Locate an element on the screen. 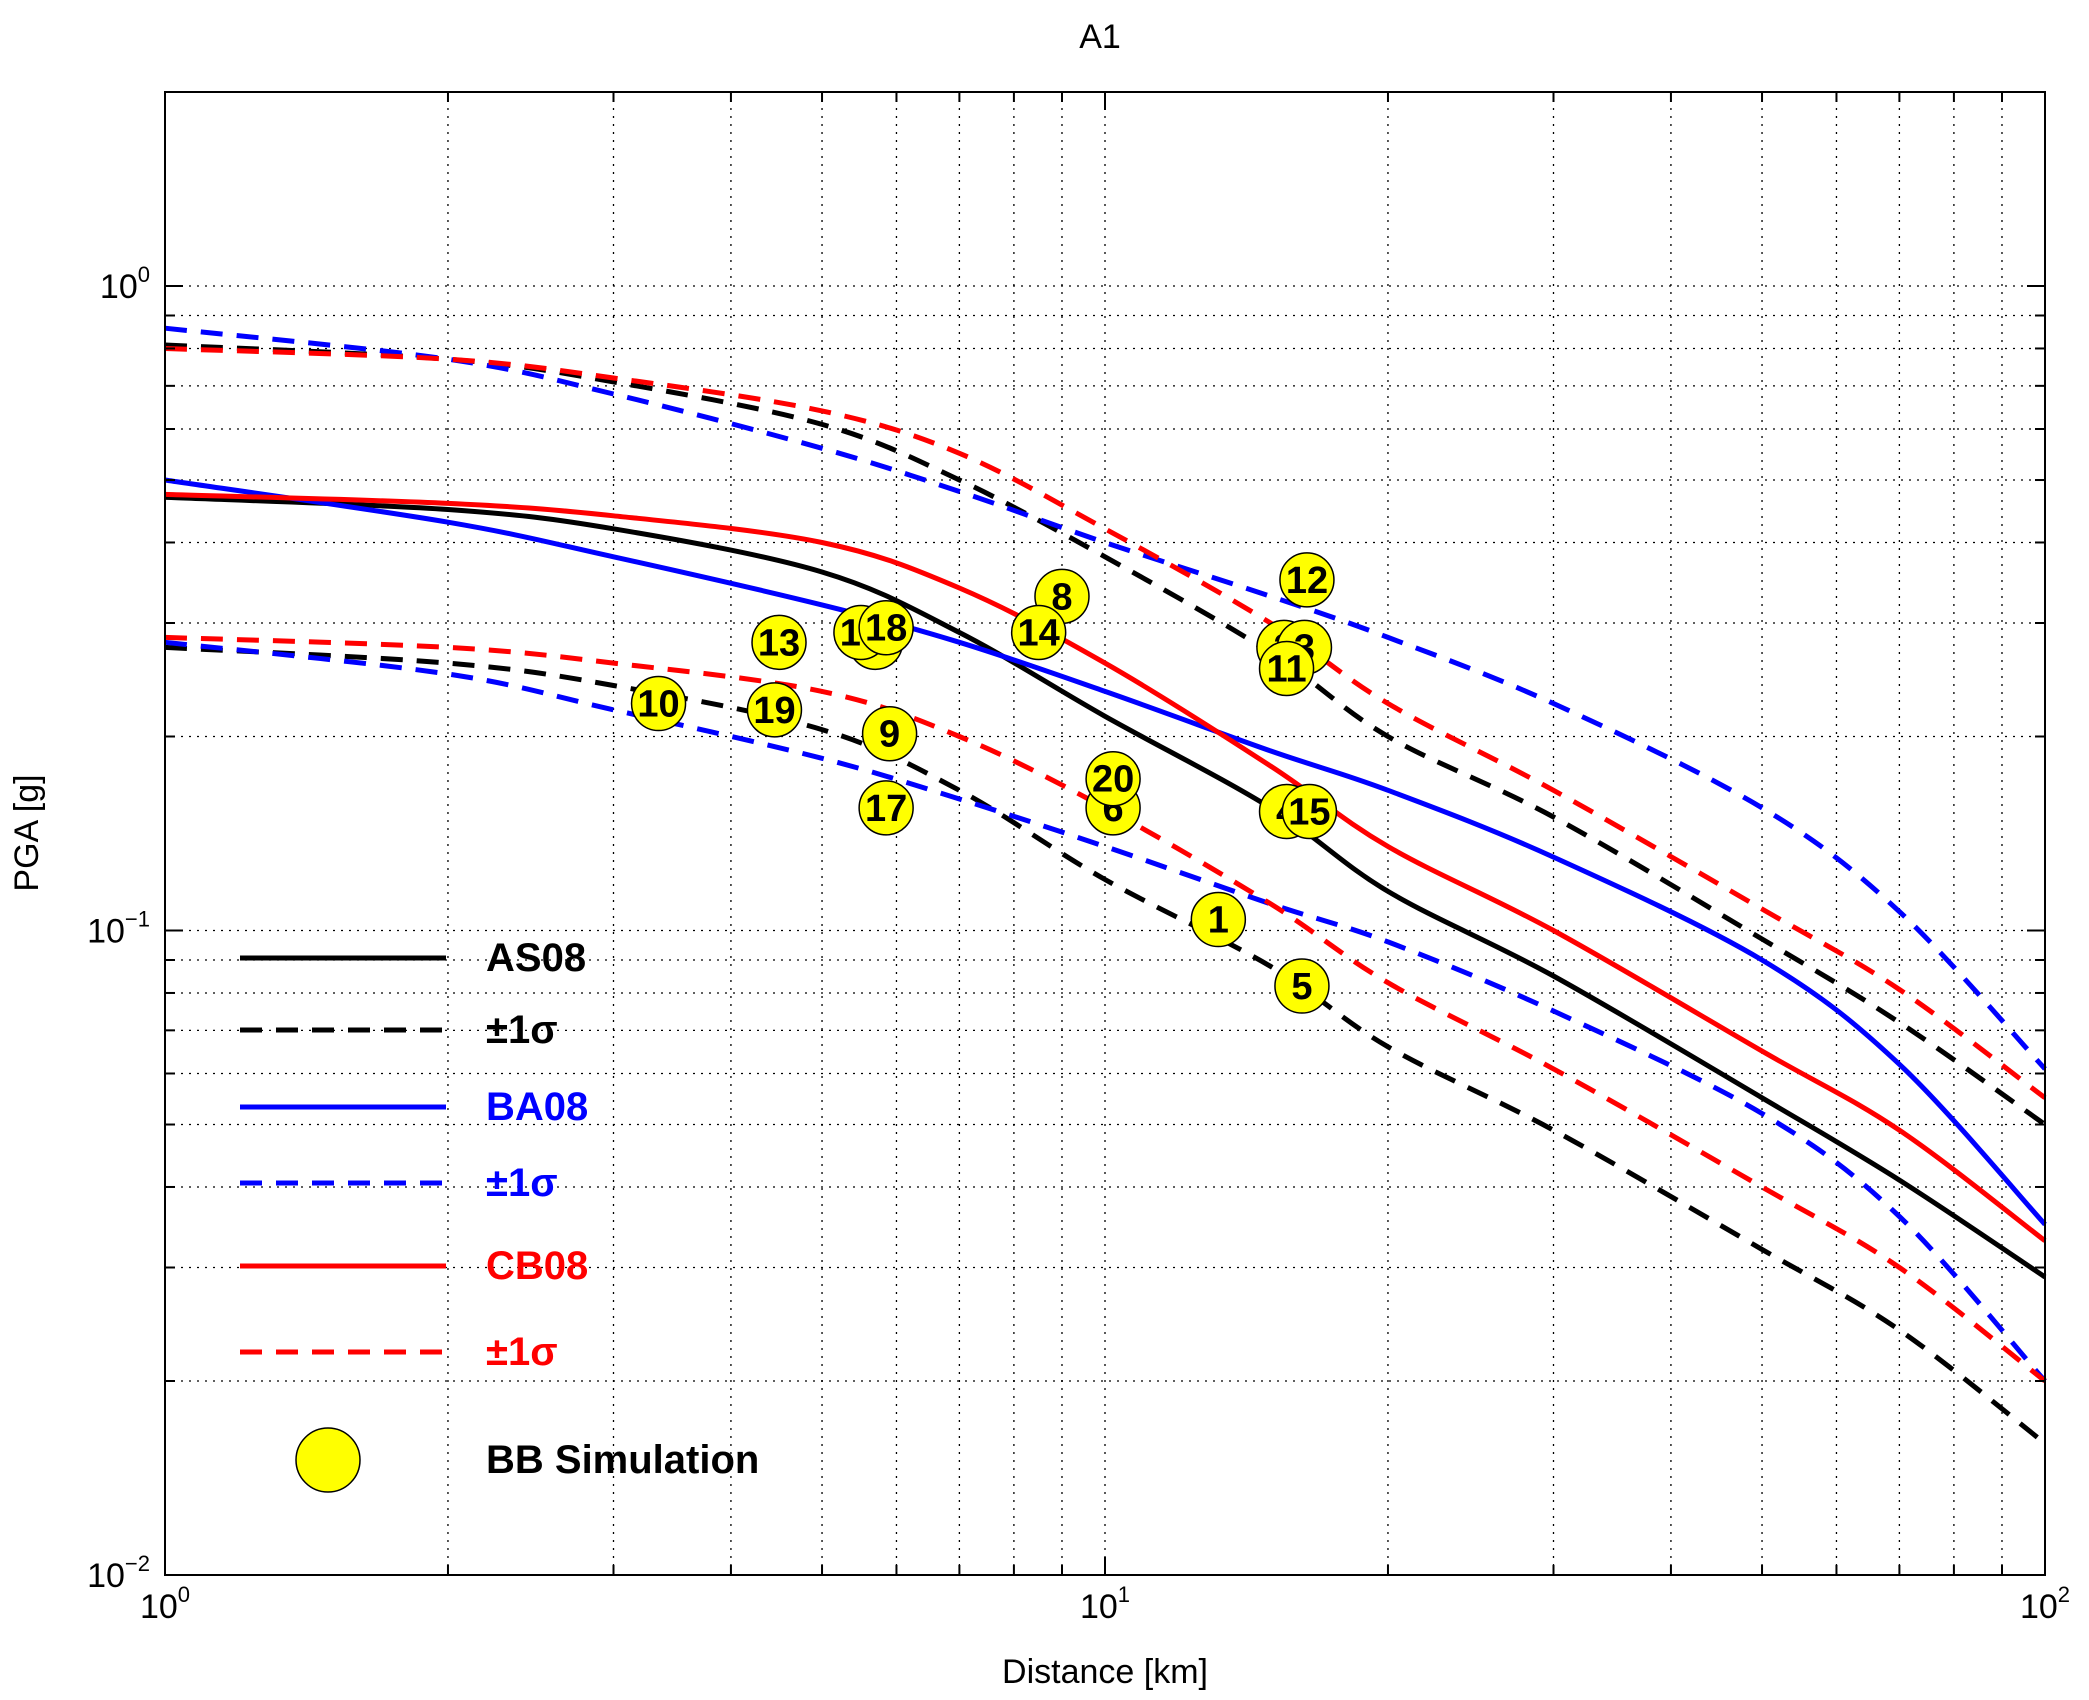 This screenshot has height=1700, width=2089. simulation-point: 15 is located at coordinates (1309, 811).